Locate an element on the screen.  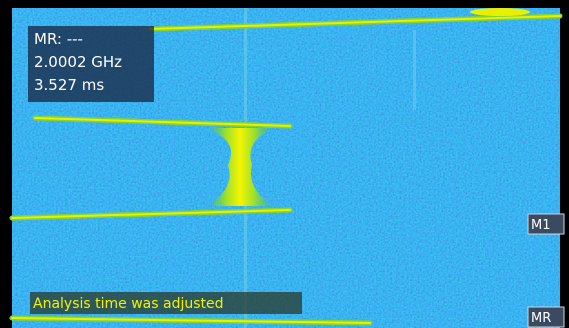
vertical-trace is located at coordinates (414, 70).